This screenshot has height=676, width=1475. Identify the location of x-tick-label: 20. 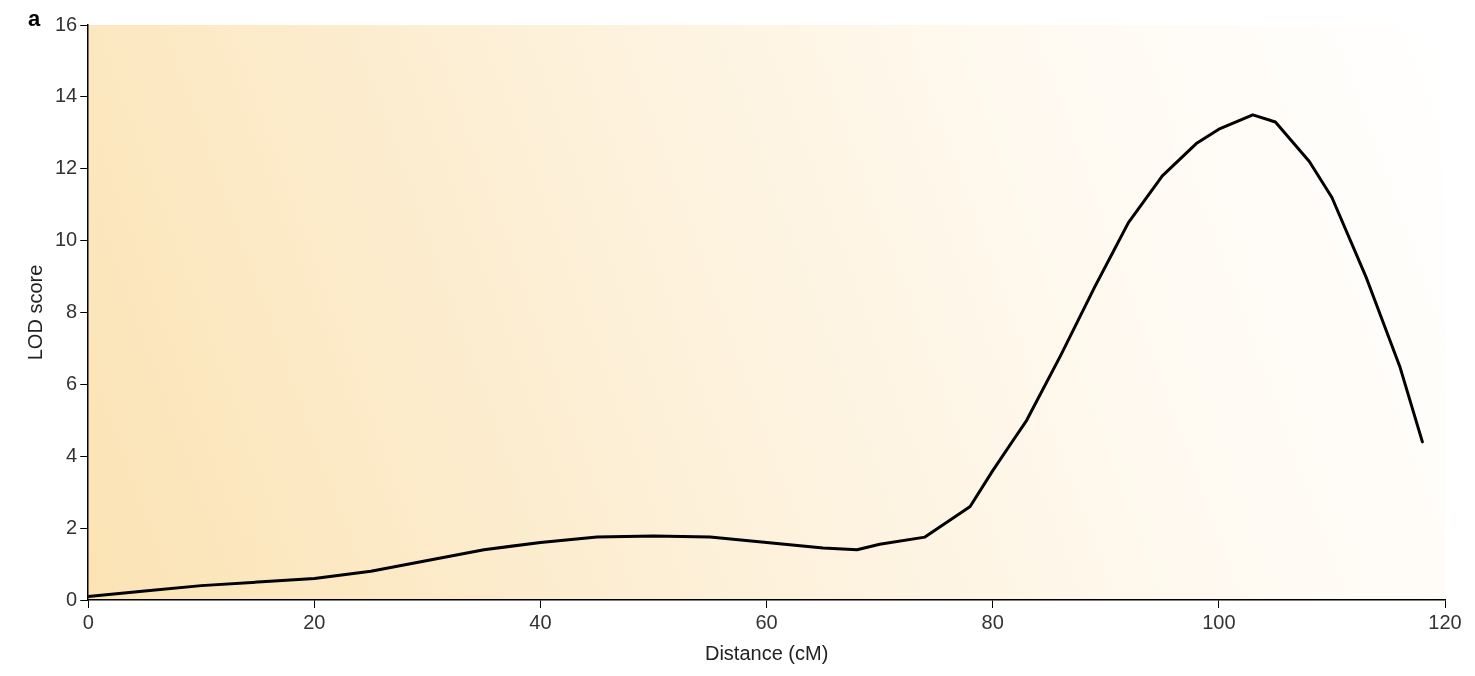
(314, 621).